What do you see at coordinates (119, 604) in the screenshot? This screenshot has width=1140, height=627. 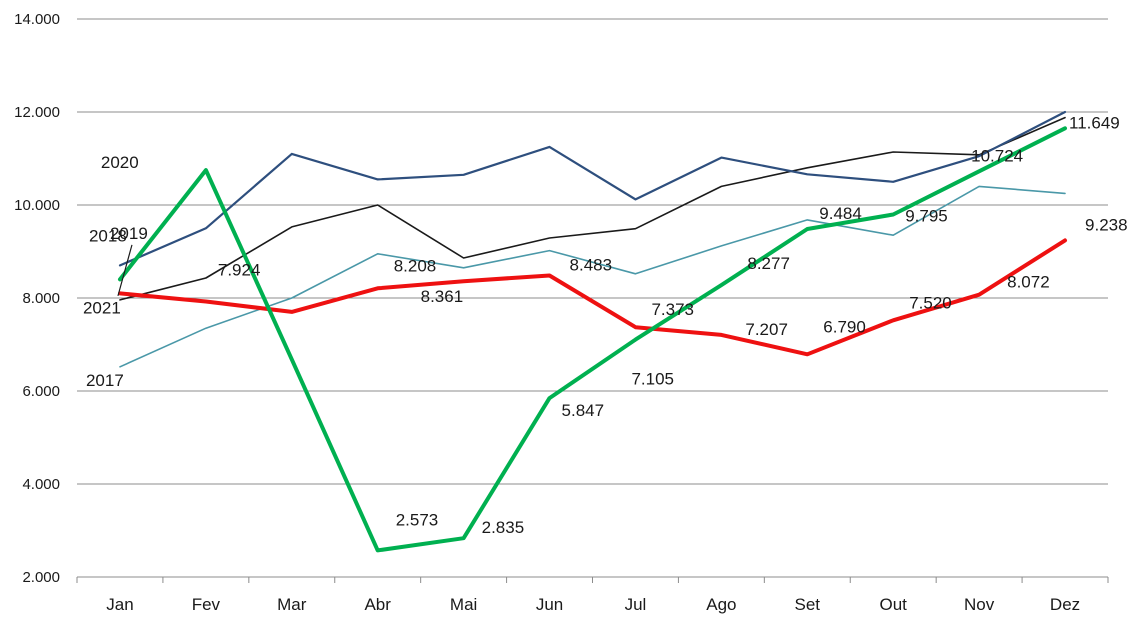 I see `x-tick-label: Jan` at bounding box center [119, 604].